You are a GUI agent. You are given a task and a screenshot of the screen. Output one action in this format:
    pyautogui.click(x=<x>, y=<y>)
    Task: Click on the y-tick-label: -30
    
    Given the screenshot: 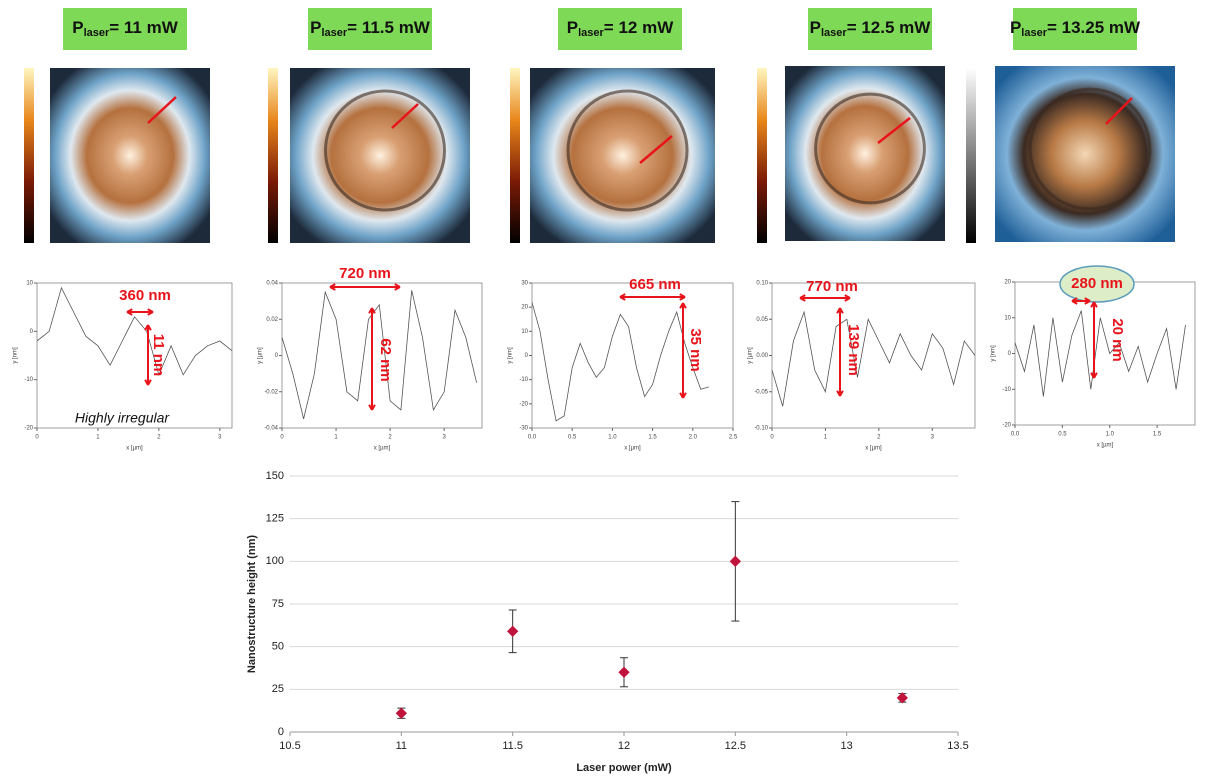 What is the action you would take?
    pyautogui.click(x=523, y=429)
    